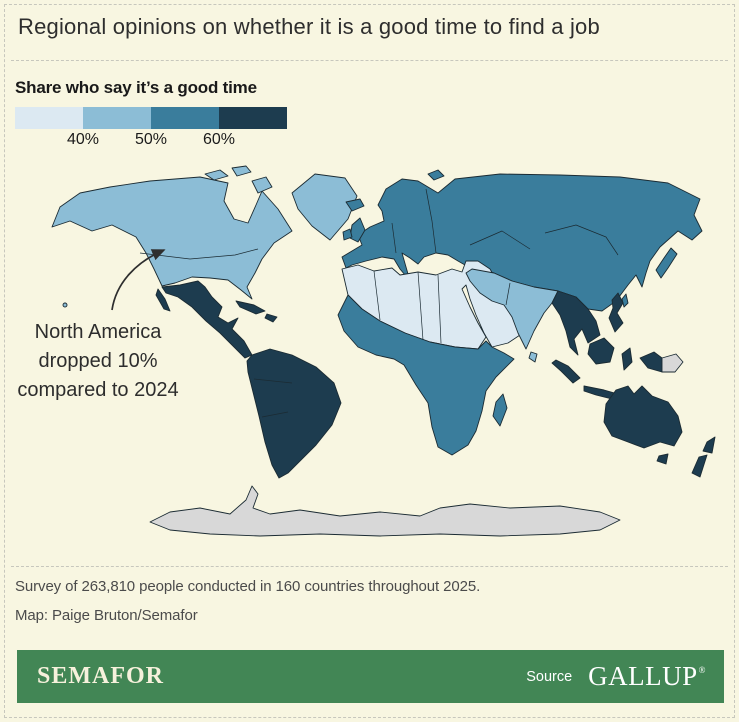 The width and height of the screenshot is (739, 722). What do you see at coordinates (512, 309) in the screenshot?
I see `region-iran-pakistan-india` at bounding box center [512, 309].